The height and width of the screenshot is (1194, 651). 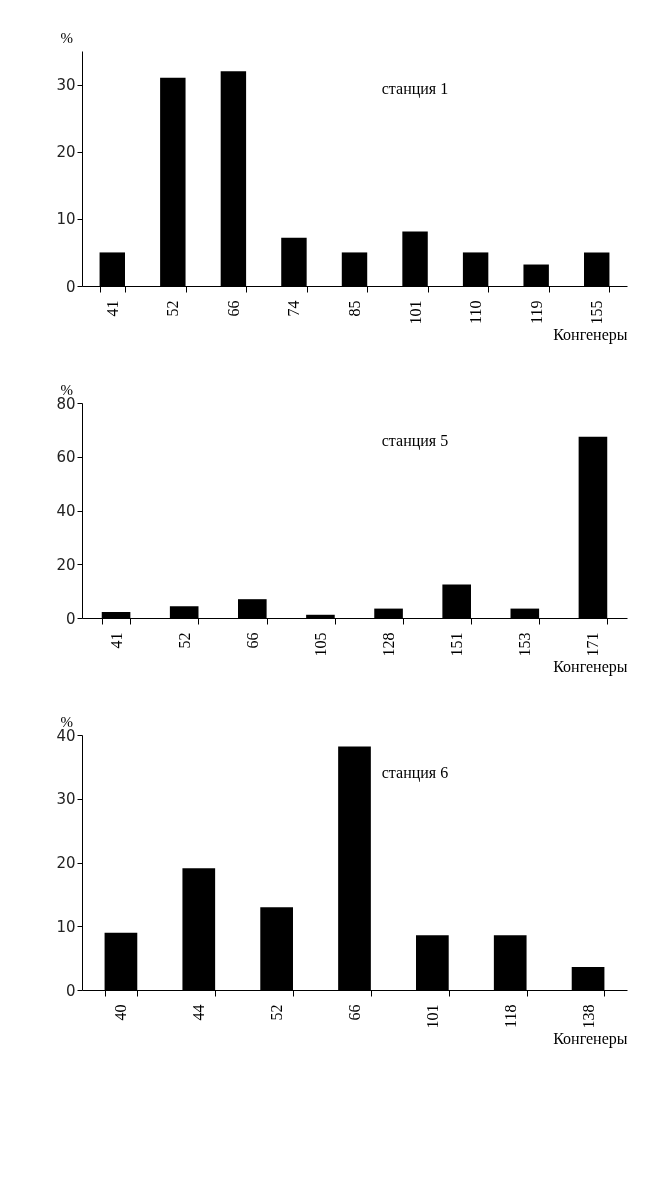 What do you see at coordinates (415, 89) in the screenshot?
I see `annotation: станция 1` at bounding box center [415, 89].